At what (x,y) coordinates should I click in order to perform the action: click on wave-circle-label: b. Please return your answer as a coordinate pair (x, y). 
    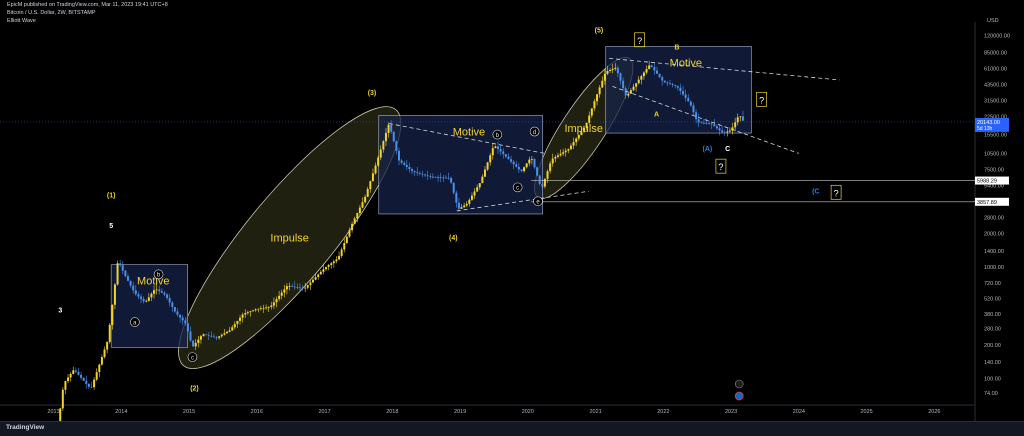
    Looking at the image, I should click on (159, 276).